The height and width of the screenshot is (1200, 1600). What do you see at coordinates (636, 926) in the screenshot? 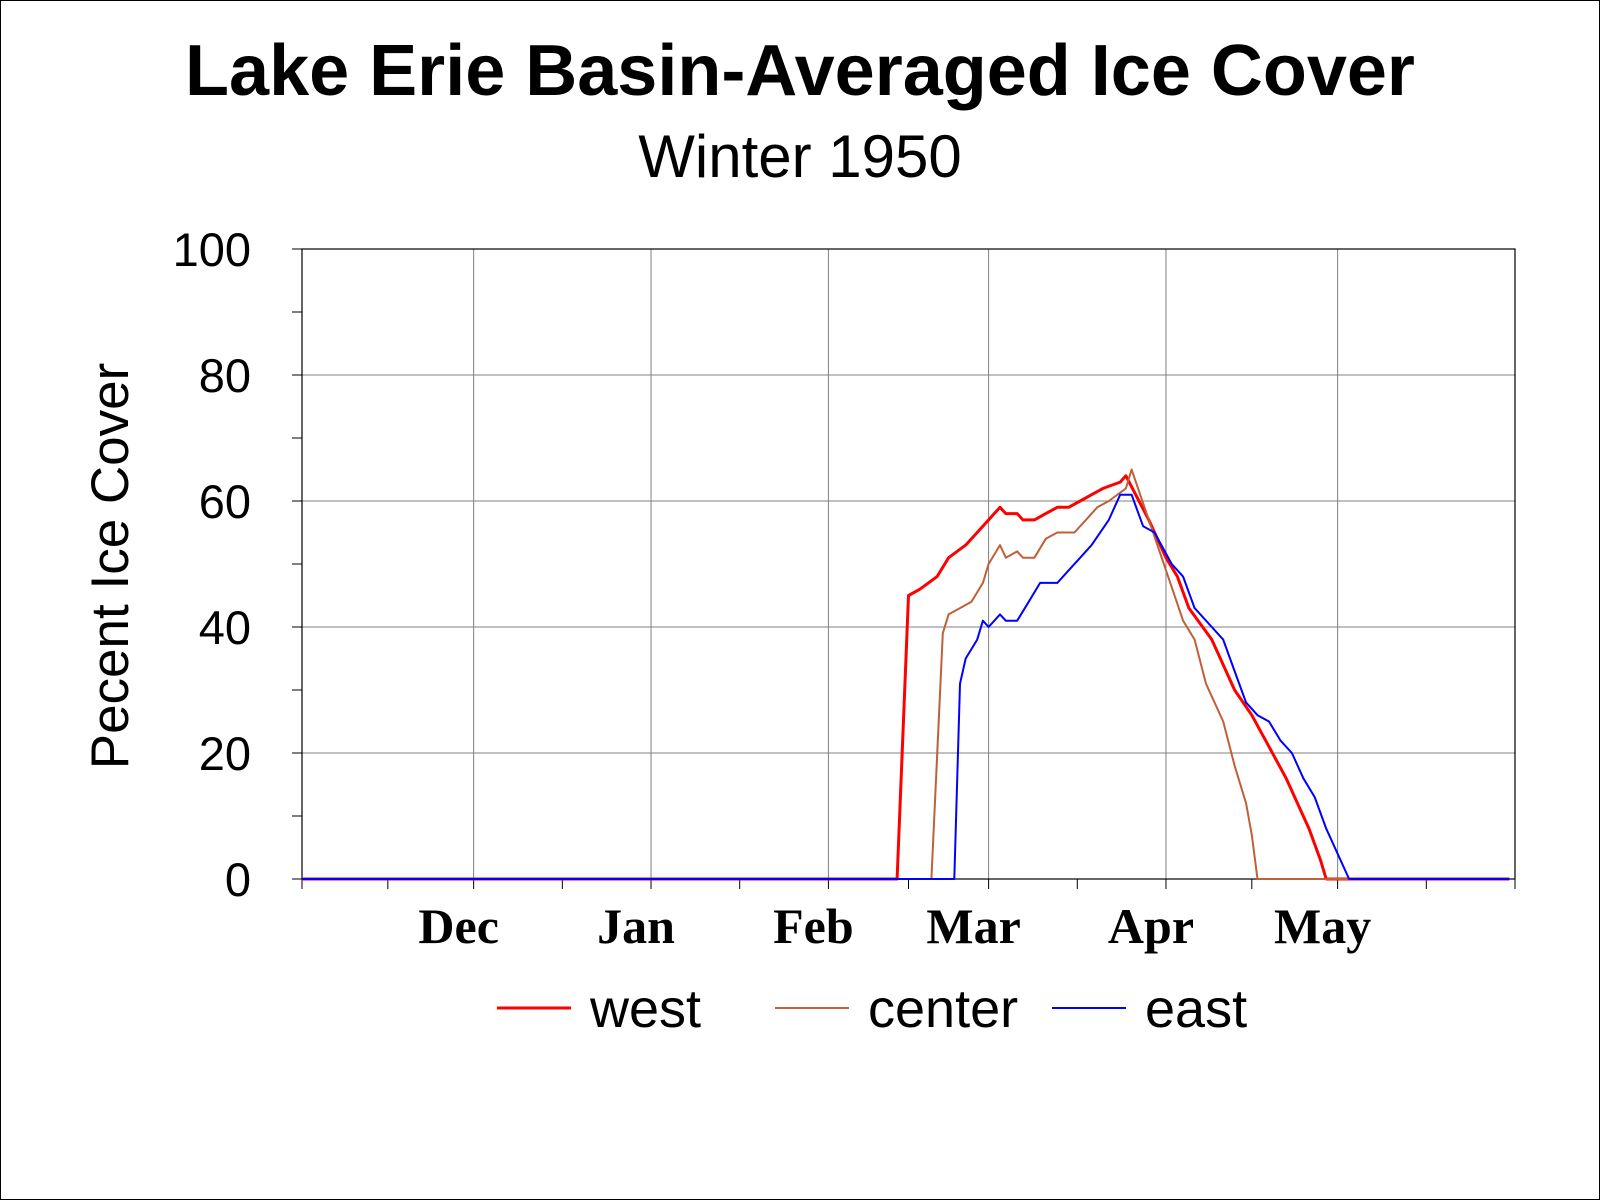
I see `x-tick-label: Jan` at bounding box center [636, 926].